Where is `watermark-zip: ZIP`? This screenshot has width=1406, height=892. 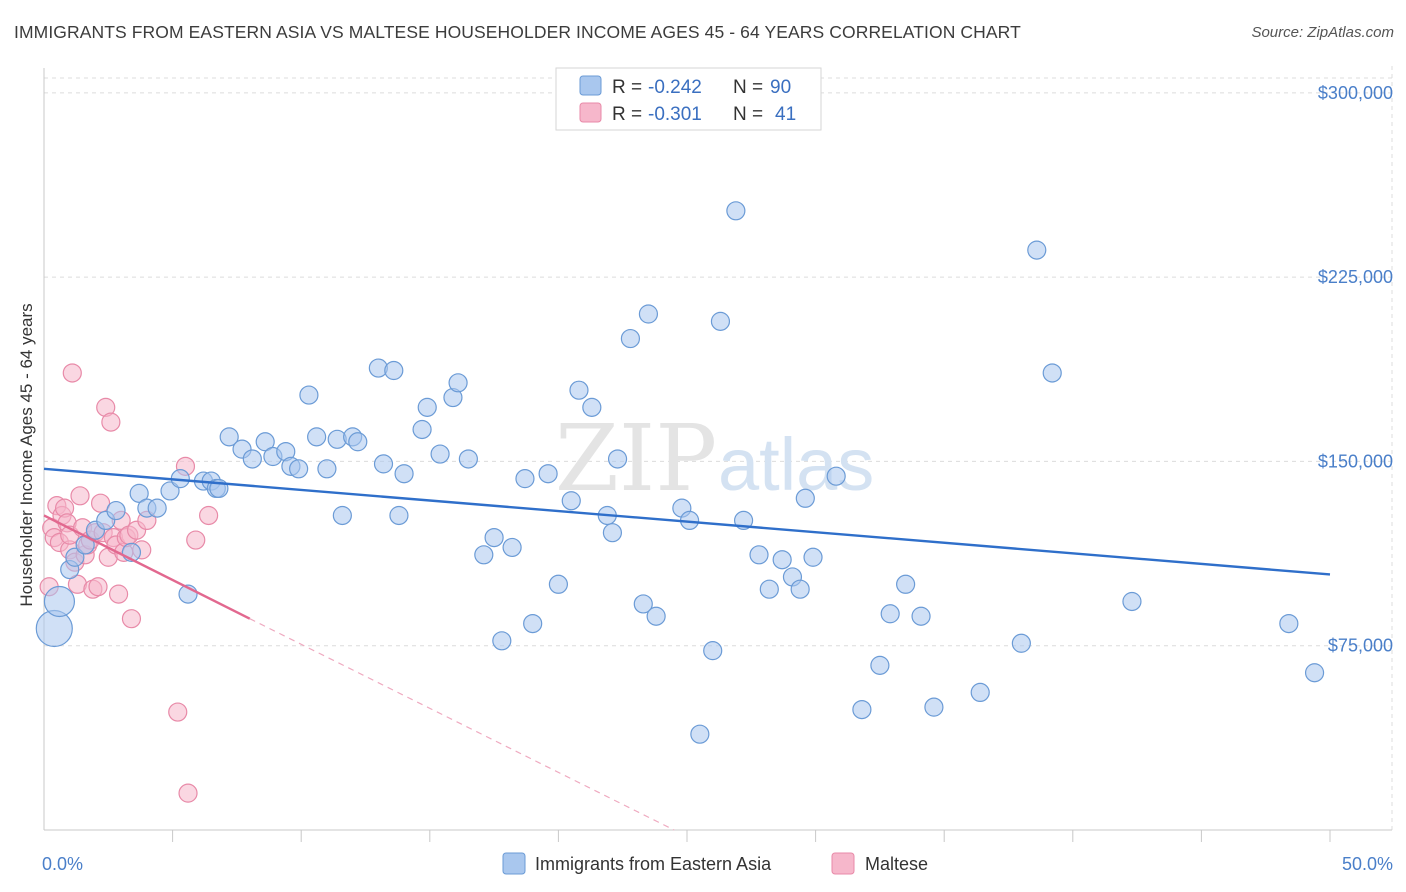
watermark-zip: ZIP is located at coordinates (636, 458).